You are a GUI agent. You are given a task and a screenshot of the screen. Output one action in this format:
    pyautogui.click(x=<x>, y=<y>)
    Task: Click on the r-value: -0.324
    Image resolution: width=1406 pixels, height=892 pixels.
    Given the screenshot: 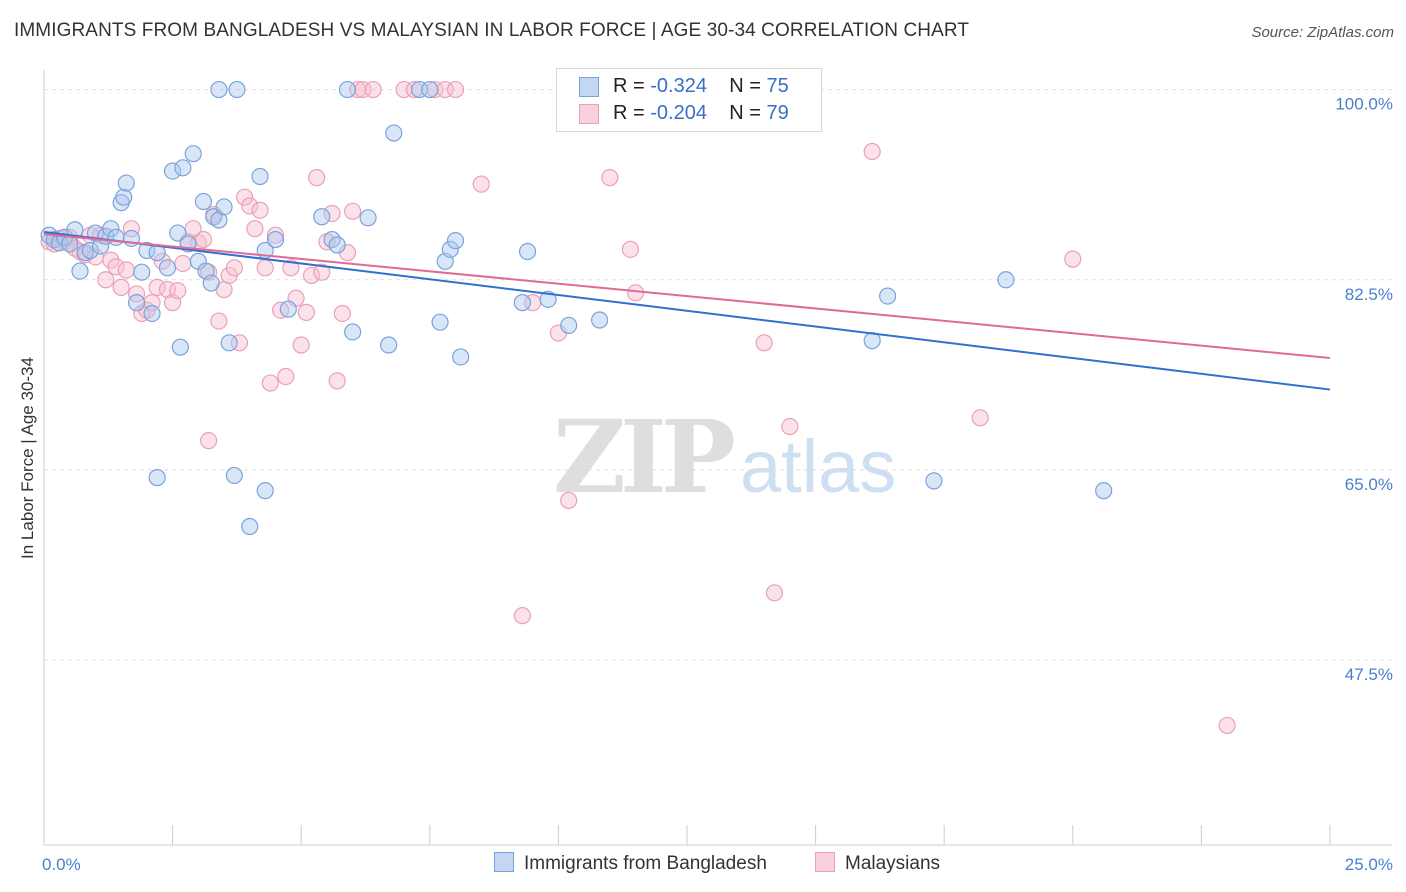 What is the action you would take?
    pyautogui.click(x=678, y=86)
    